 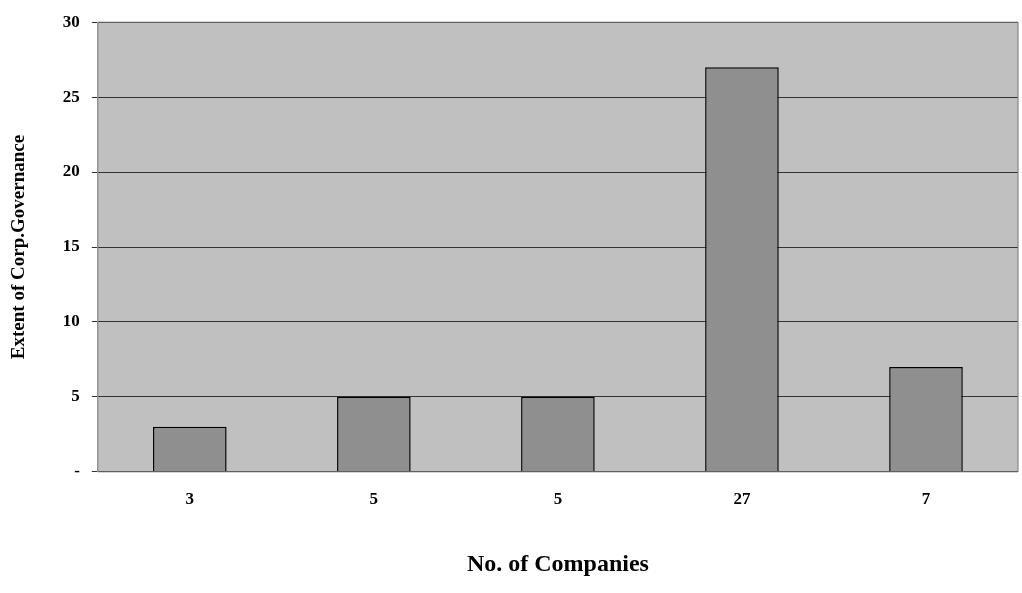 What do you see at coordinates (190, 499) in the screenshot?
I see `x-tick-label: 3` at bounding box center [190, 499].